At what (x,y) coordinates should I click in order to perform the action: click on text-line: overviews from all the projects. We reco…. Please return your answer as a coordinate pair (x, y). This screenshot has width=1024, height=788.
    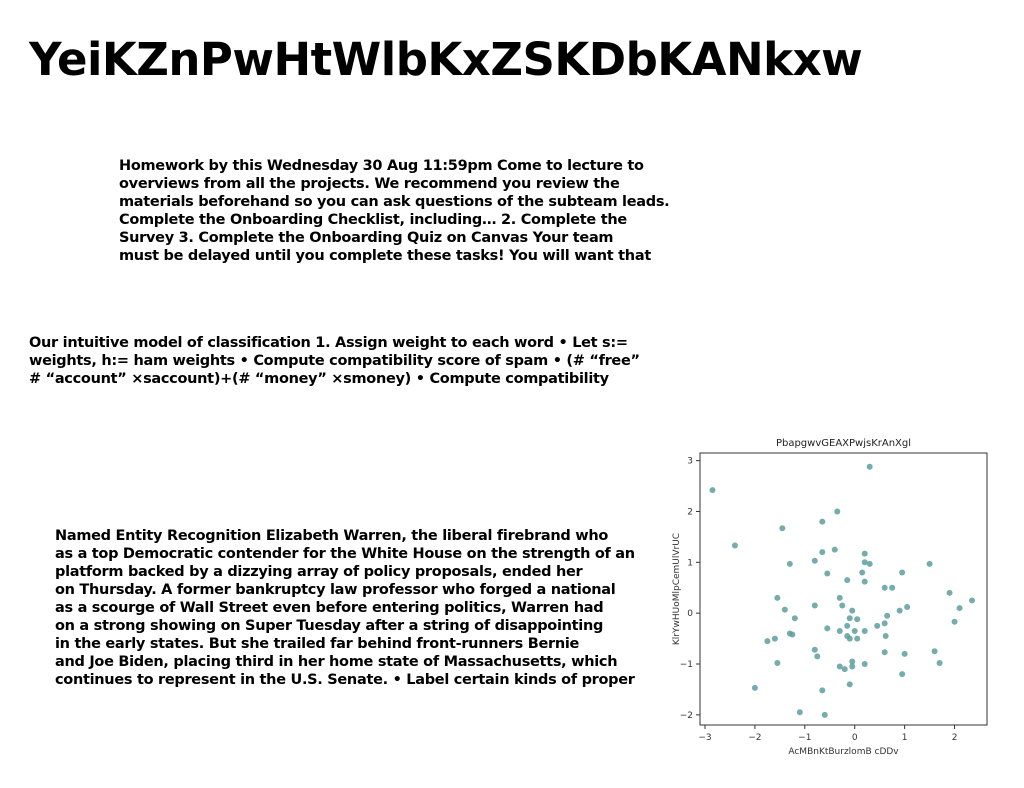
    Looking at the image, I should click on (369, 184).